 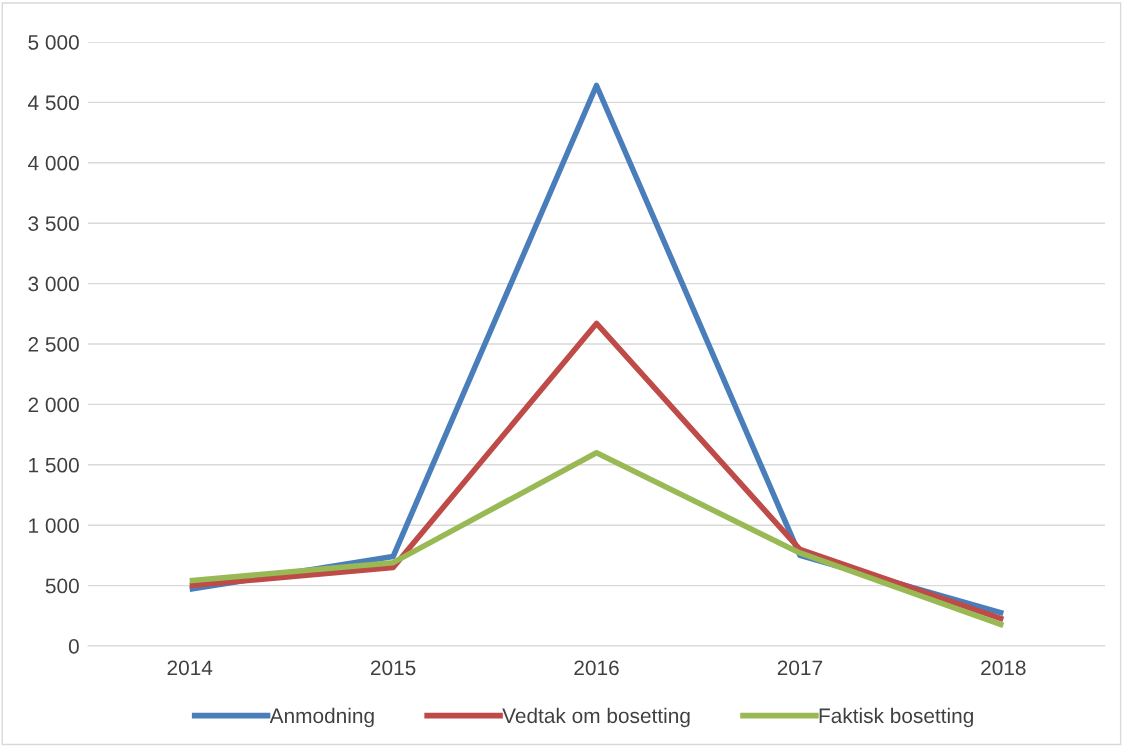 I want to click on y-tick-label: 3 000, so click(x=53, y=284).